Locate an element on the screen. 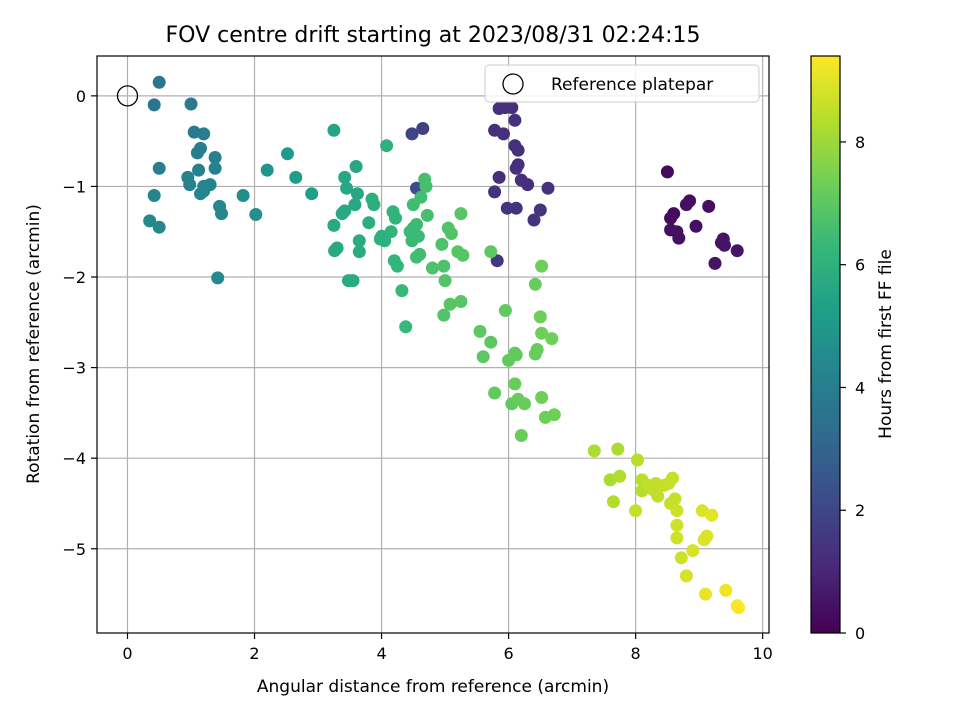 This screenshot has width=960, height=720. y-tick-label: 0 is located at coordinates (81, 96).